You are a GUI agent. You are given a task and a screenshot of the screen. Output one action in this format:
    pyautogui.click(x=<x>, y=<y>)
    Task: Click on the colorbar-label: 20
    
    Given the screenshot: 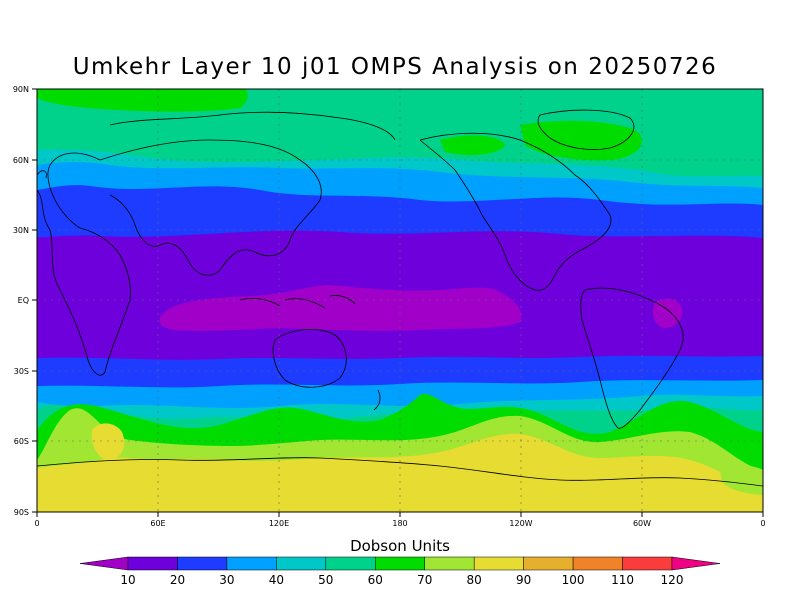 What is the action you would take?
    pyautogui.click(x=177, y=580)
    